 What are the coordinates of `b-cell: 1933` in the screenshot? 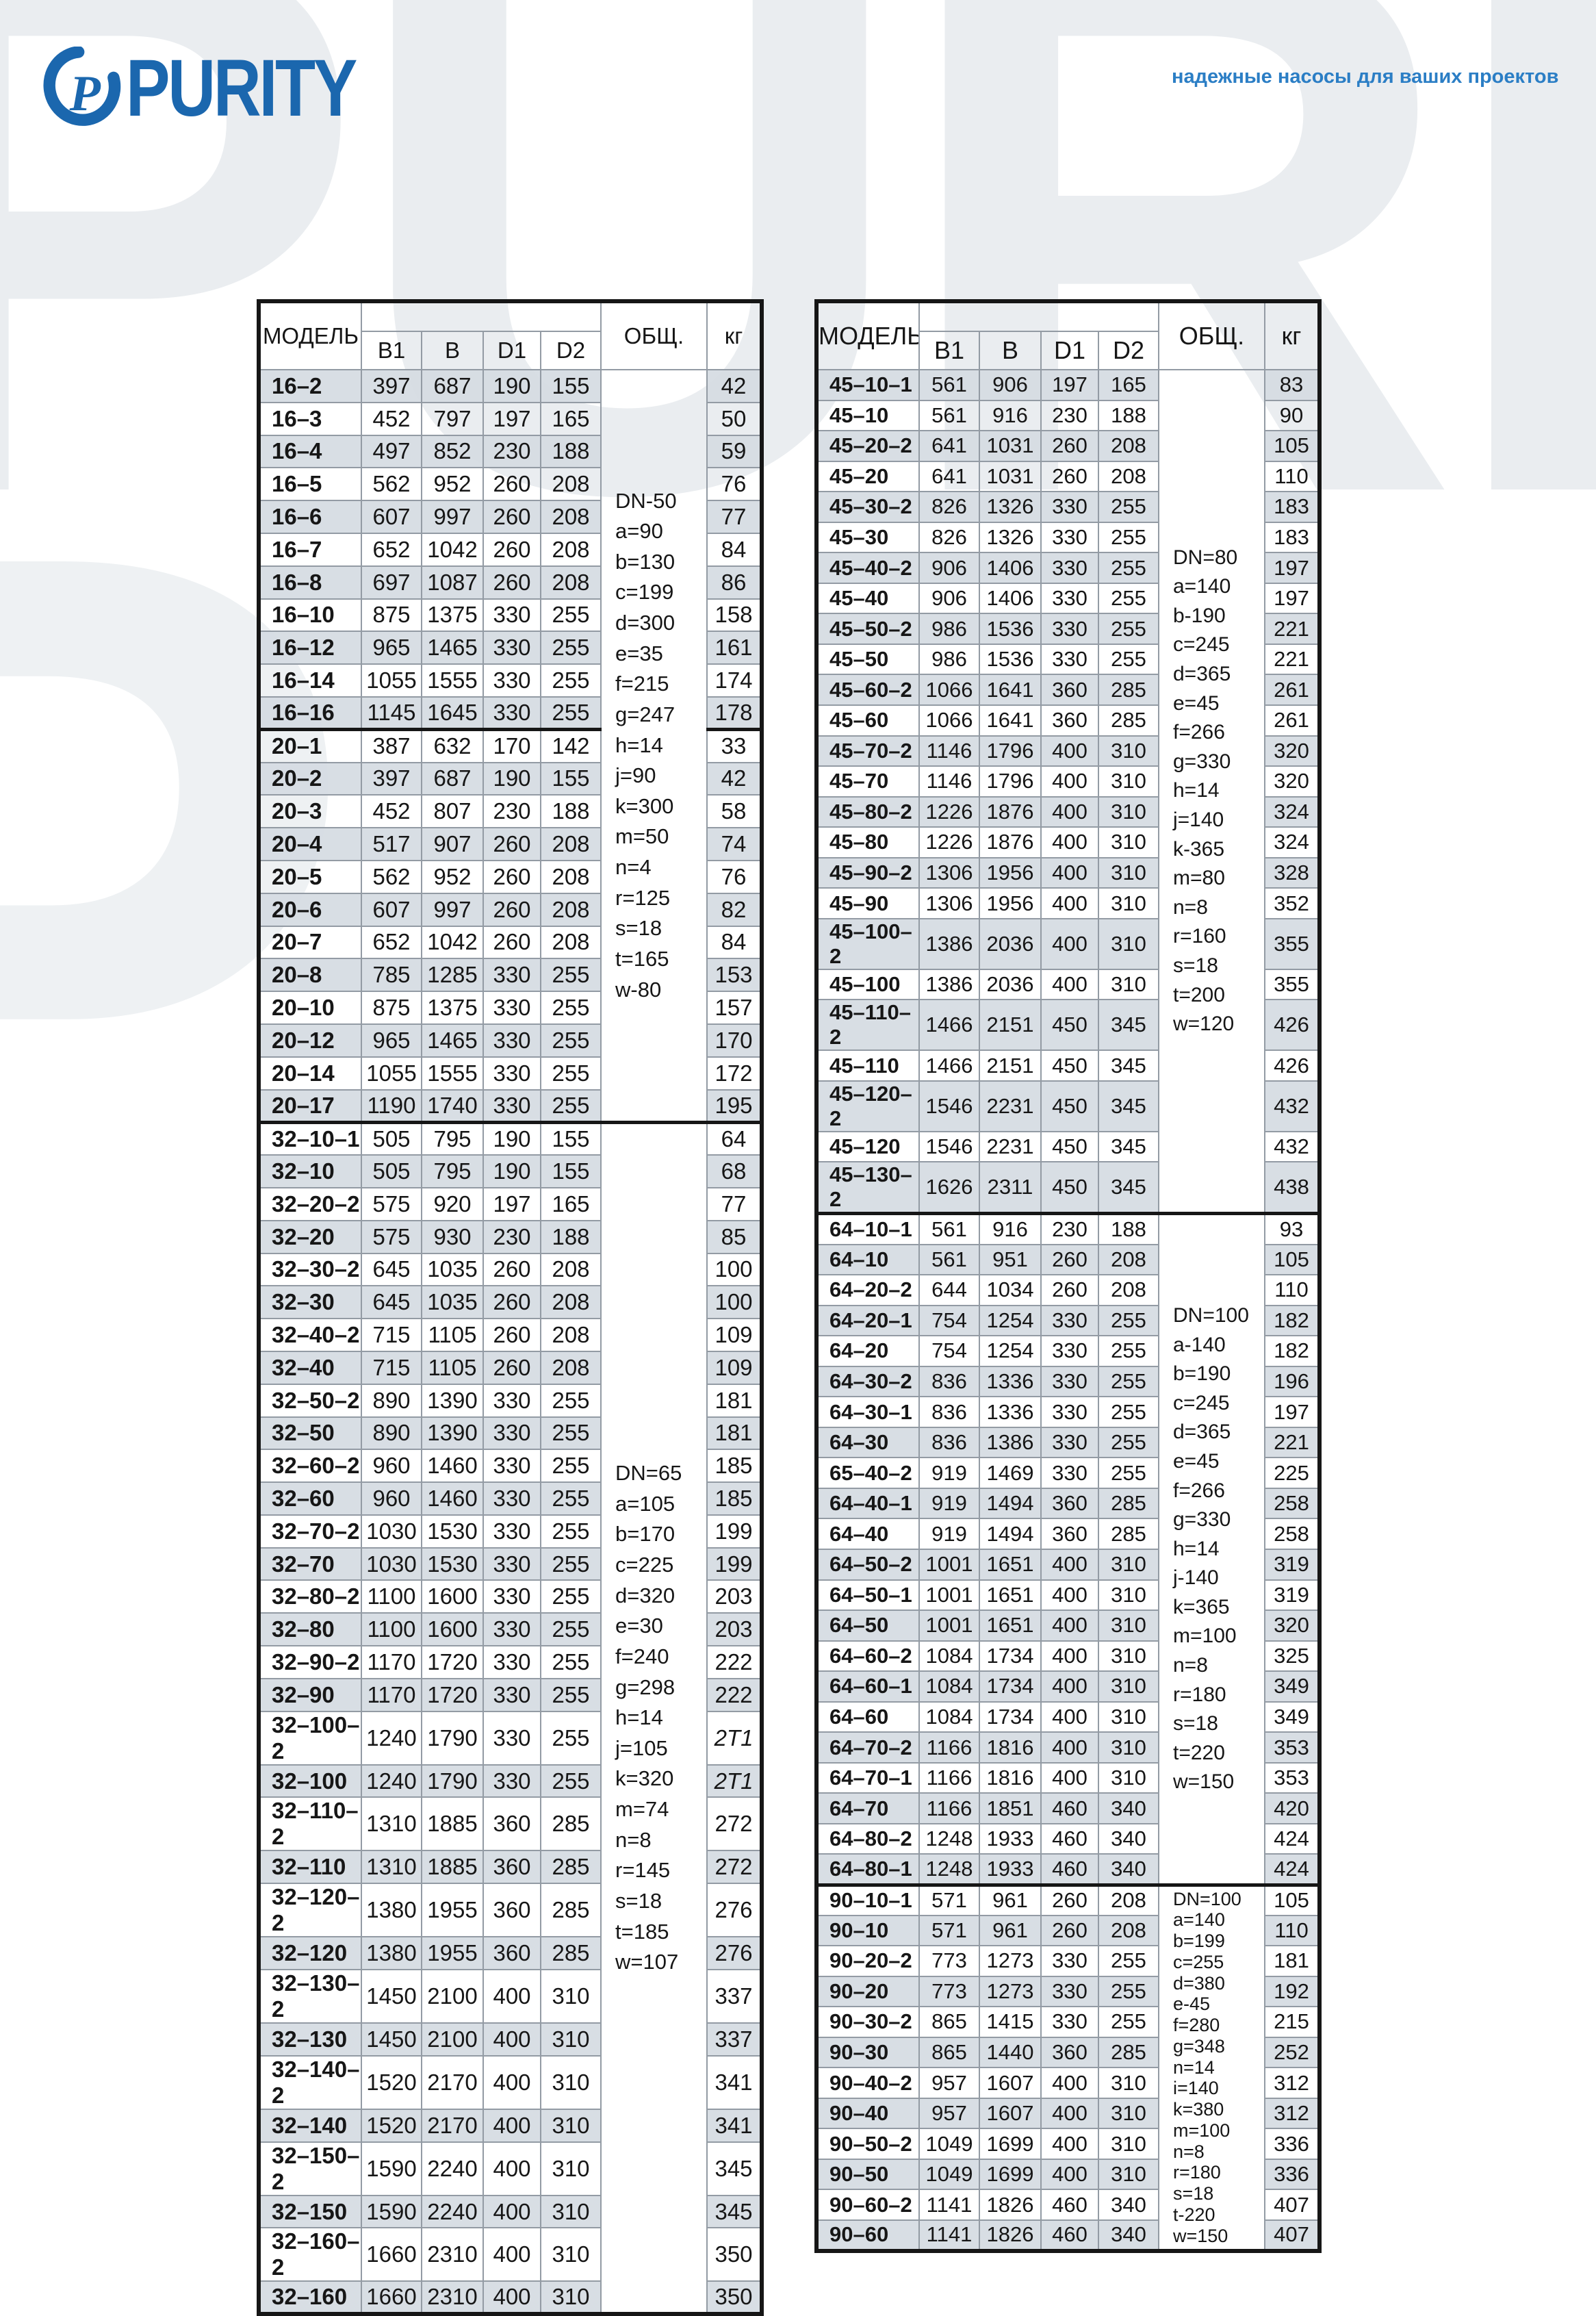 It's located at (1011, 1869).